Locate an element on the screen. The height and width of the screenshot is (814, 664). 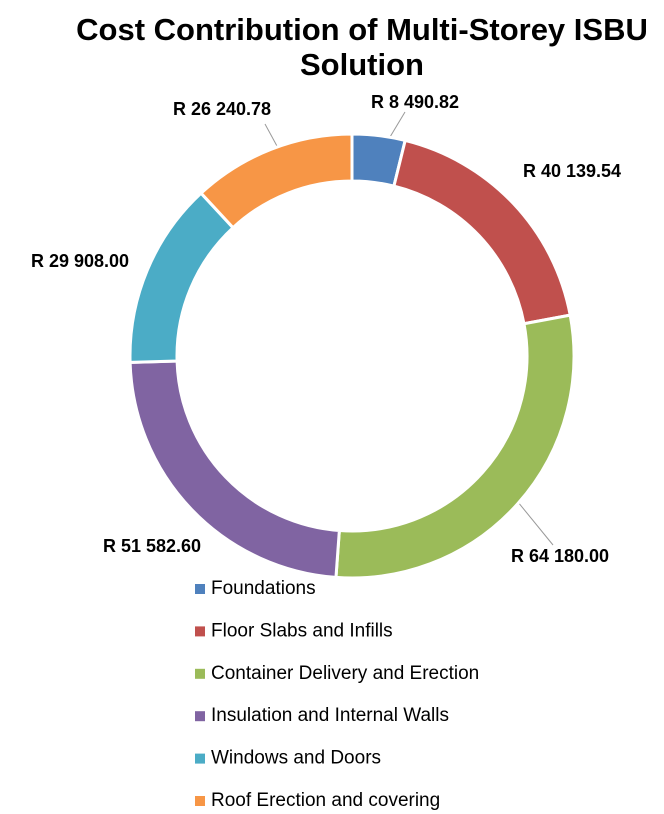
data-label: R 64 180.00 is located at coordinates (560, 556).